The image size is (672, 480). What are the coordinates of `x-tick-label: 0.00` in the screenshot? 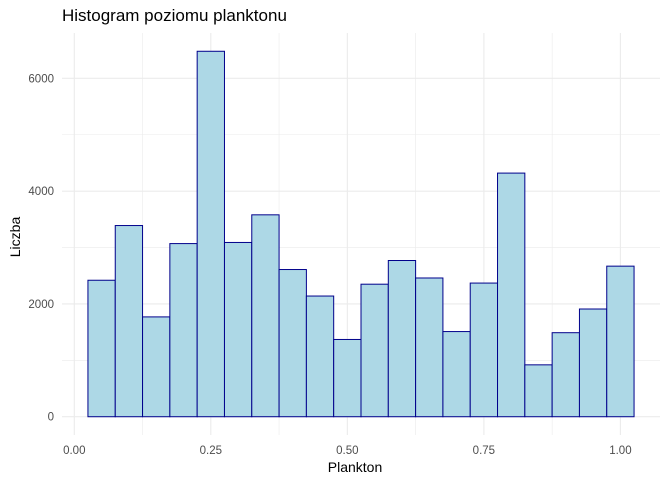 It's located at (74, 451).